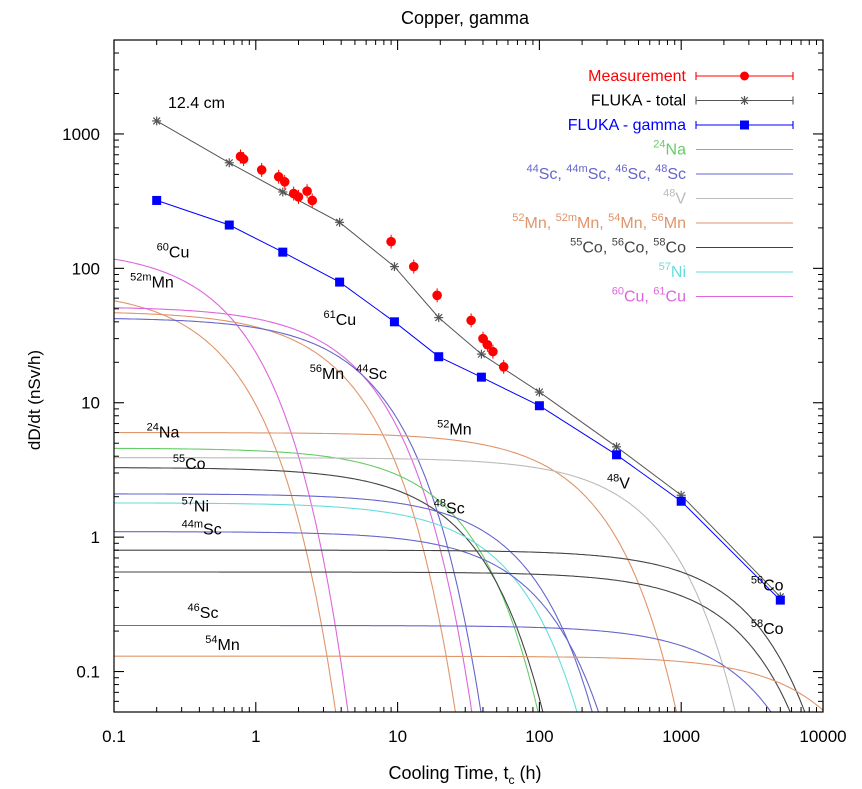 This screenshot has width=862, height=789. I want to click on legend-marker-gamma, so click(744, 125).